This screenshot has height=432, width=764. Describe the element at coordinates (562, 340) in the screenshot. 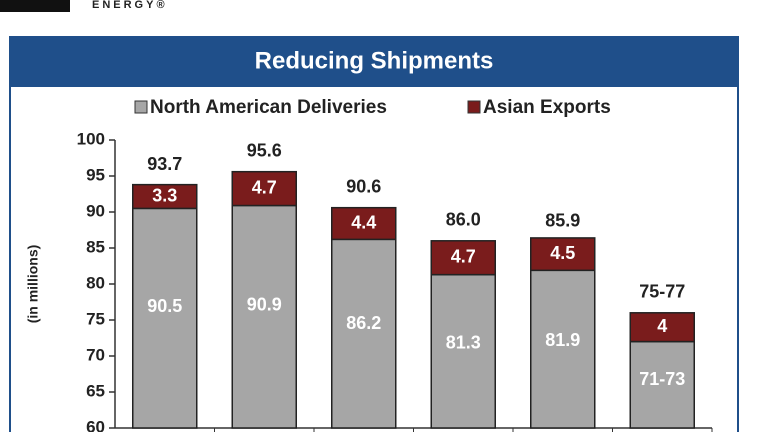

I see `bar-value-label: 81.9` at that location.